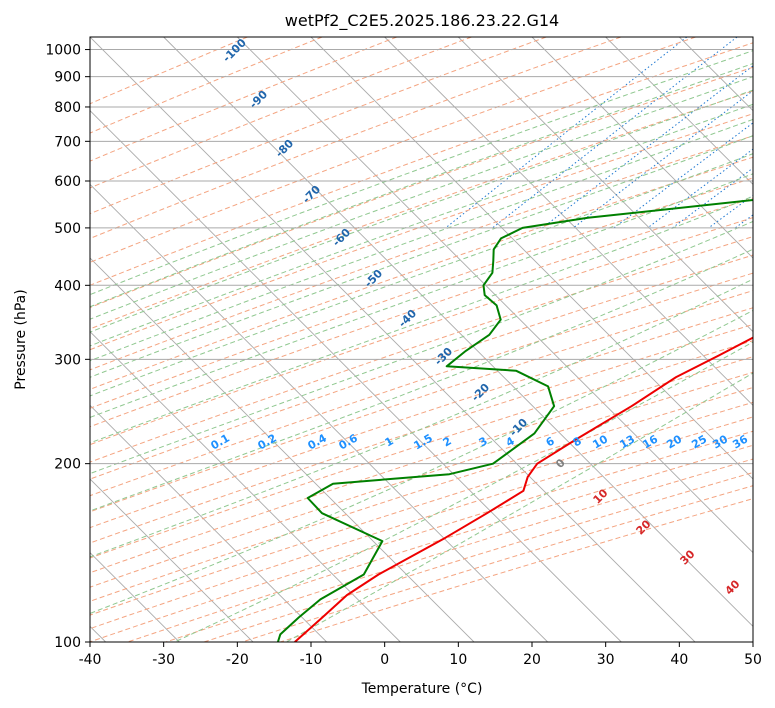  I want to click on mixing-ratio-label: 0.4, so click(318, 441).